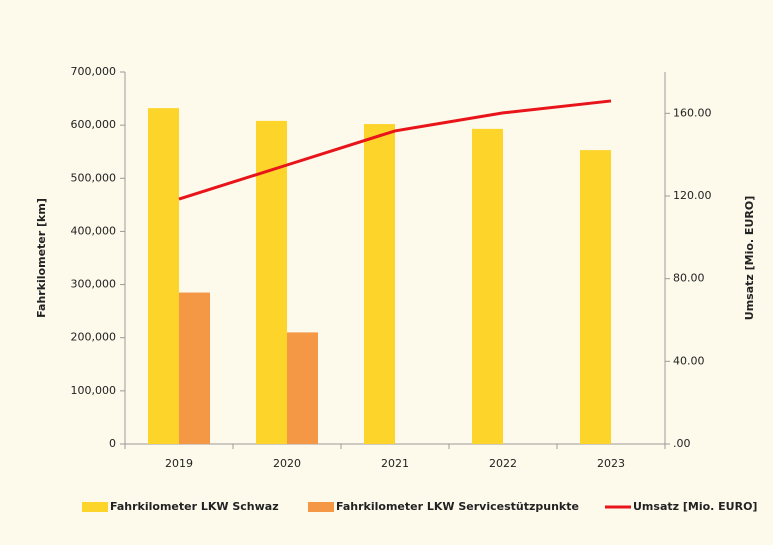 Image resolution: width=773 pixels, height=545 pixels. Describe the element at coordinates (689, 360) in the screenshot. I see `y2-tick-label: 40.00` at that location.